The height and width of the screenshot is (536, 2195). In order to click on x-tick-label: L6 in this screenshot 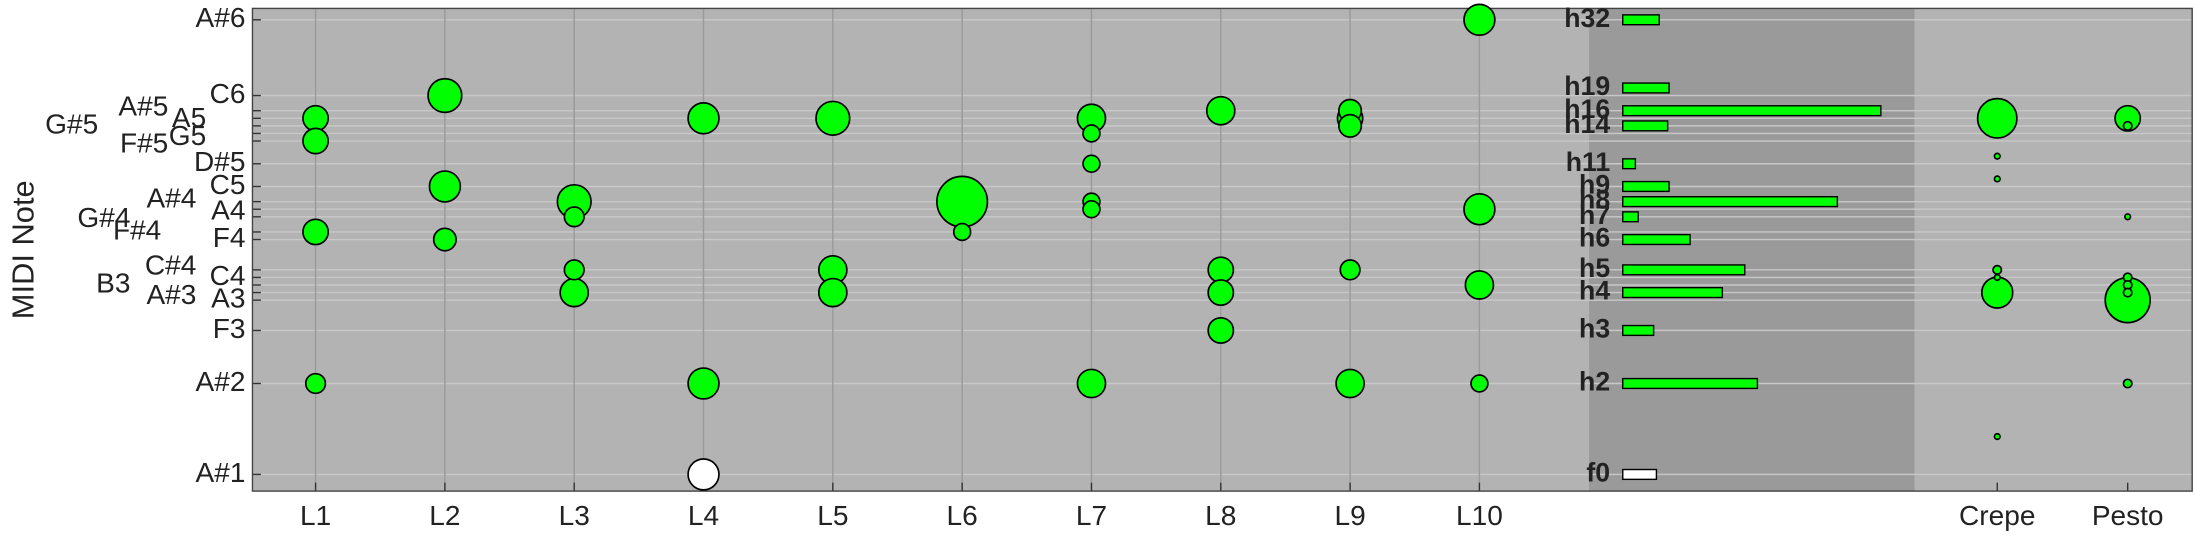, I will do `click(962, 515)`.